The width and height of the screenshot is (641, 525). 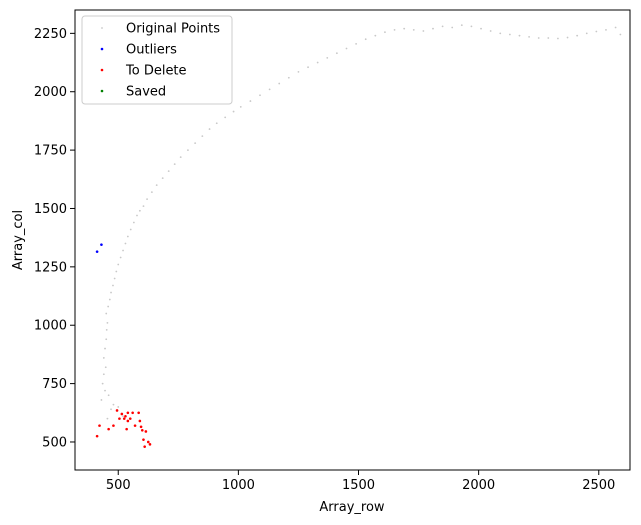 I want to click on x-tick-label: 2500, so click(x=598, y=485).